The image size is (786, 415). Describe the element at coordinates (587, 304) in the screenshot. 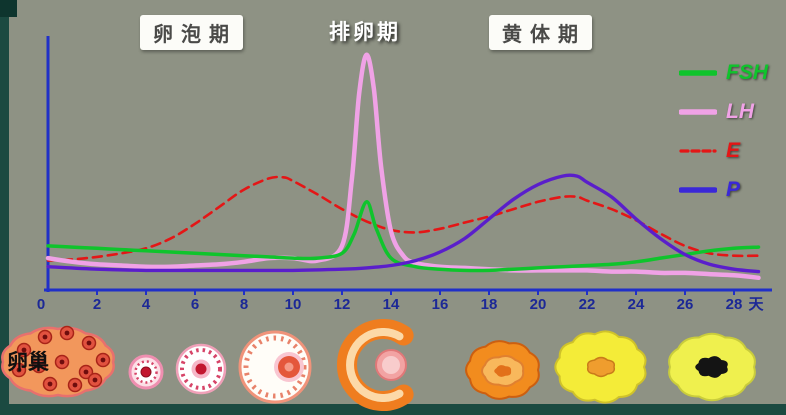

I see `x-axis-tick-label: 22` at that location.